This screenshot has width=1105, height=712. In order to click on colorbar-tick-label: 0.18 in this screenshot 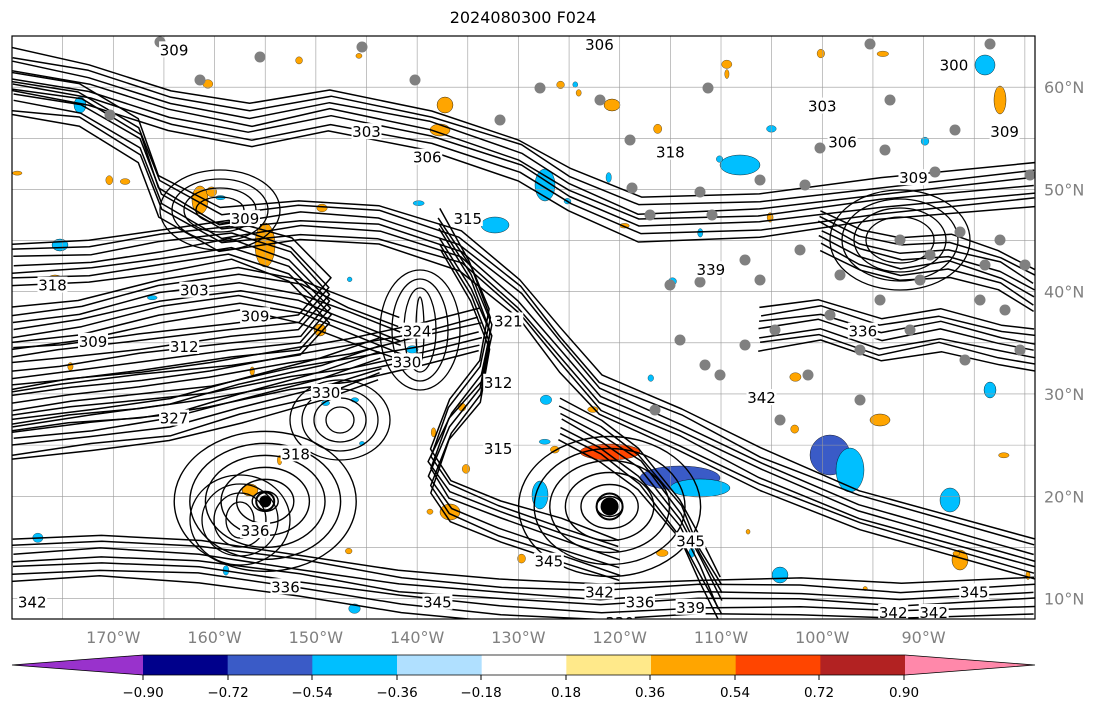, I will do `click(566, 693)`.